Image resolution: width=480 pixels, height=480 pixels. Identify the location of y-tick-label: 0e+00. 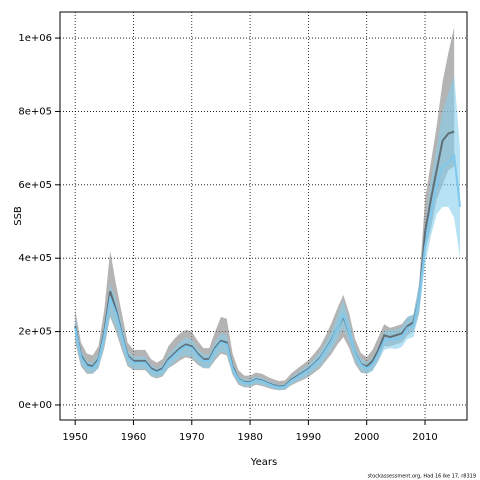
(35, 405).